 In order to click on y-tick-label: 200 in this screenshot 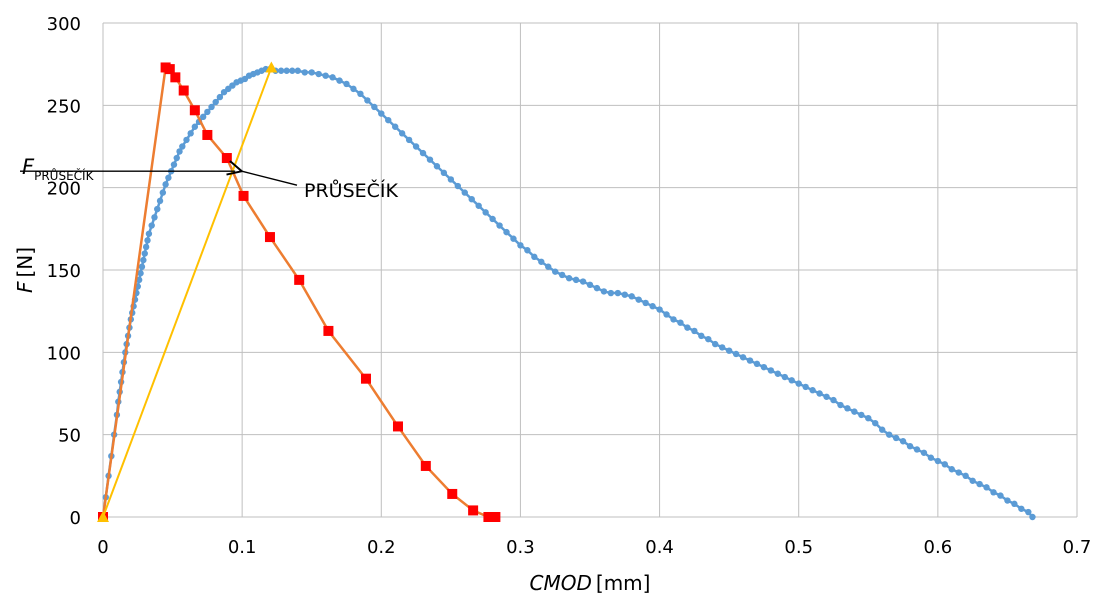, I will do `click(64, 189)`.